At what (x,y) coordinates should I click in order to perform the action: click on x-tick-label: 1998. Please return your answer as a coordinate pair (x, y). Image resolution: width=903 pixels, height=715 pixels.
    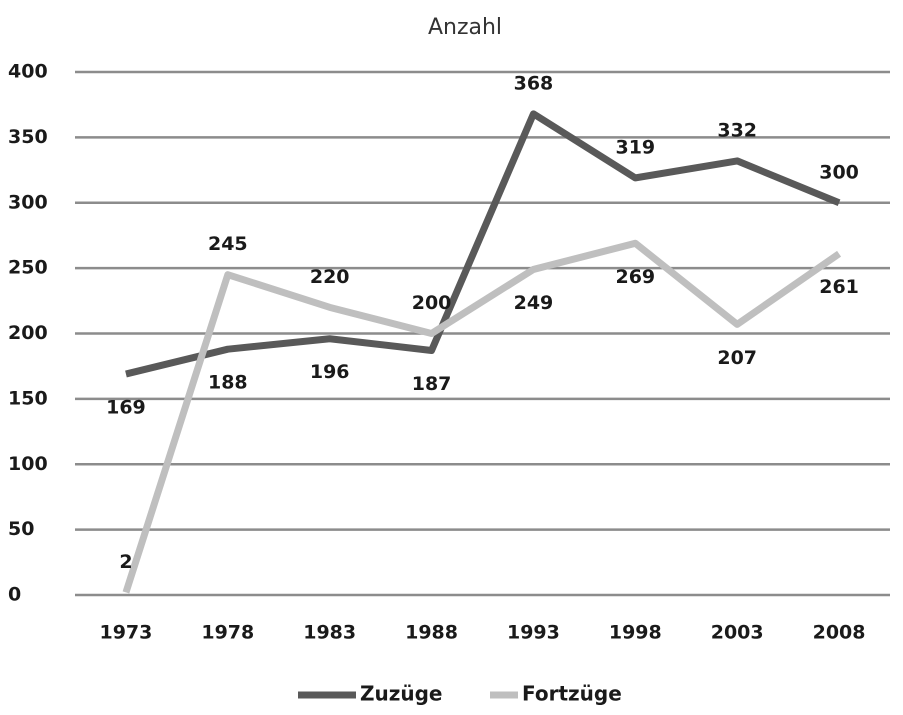
    Looking at the image, I should click on (635, 633).